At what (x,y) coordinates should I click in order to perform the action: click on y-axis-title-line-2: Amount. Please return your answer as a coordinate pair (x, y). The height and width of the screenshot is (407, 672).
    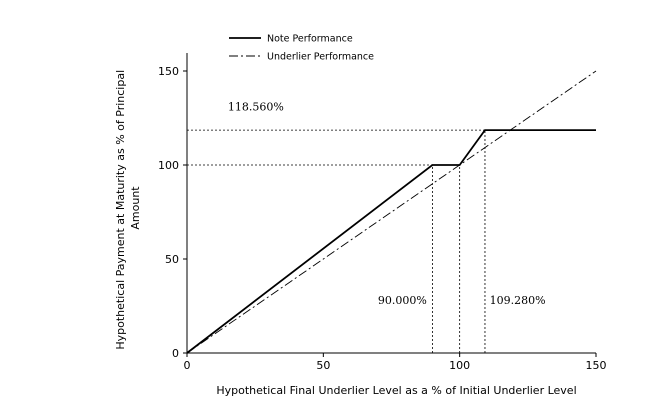
    Looking at the image, I should click on (135, 208).